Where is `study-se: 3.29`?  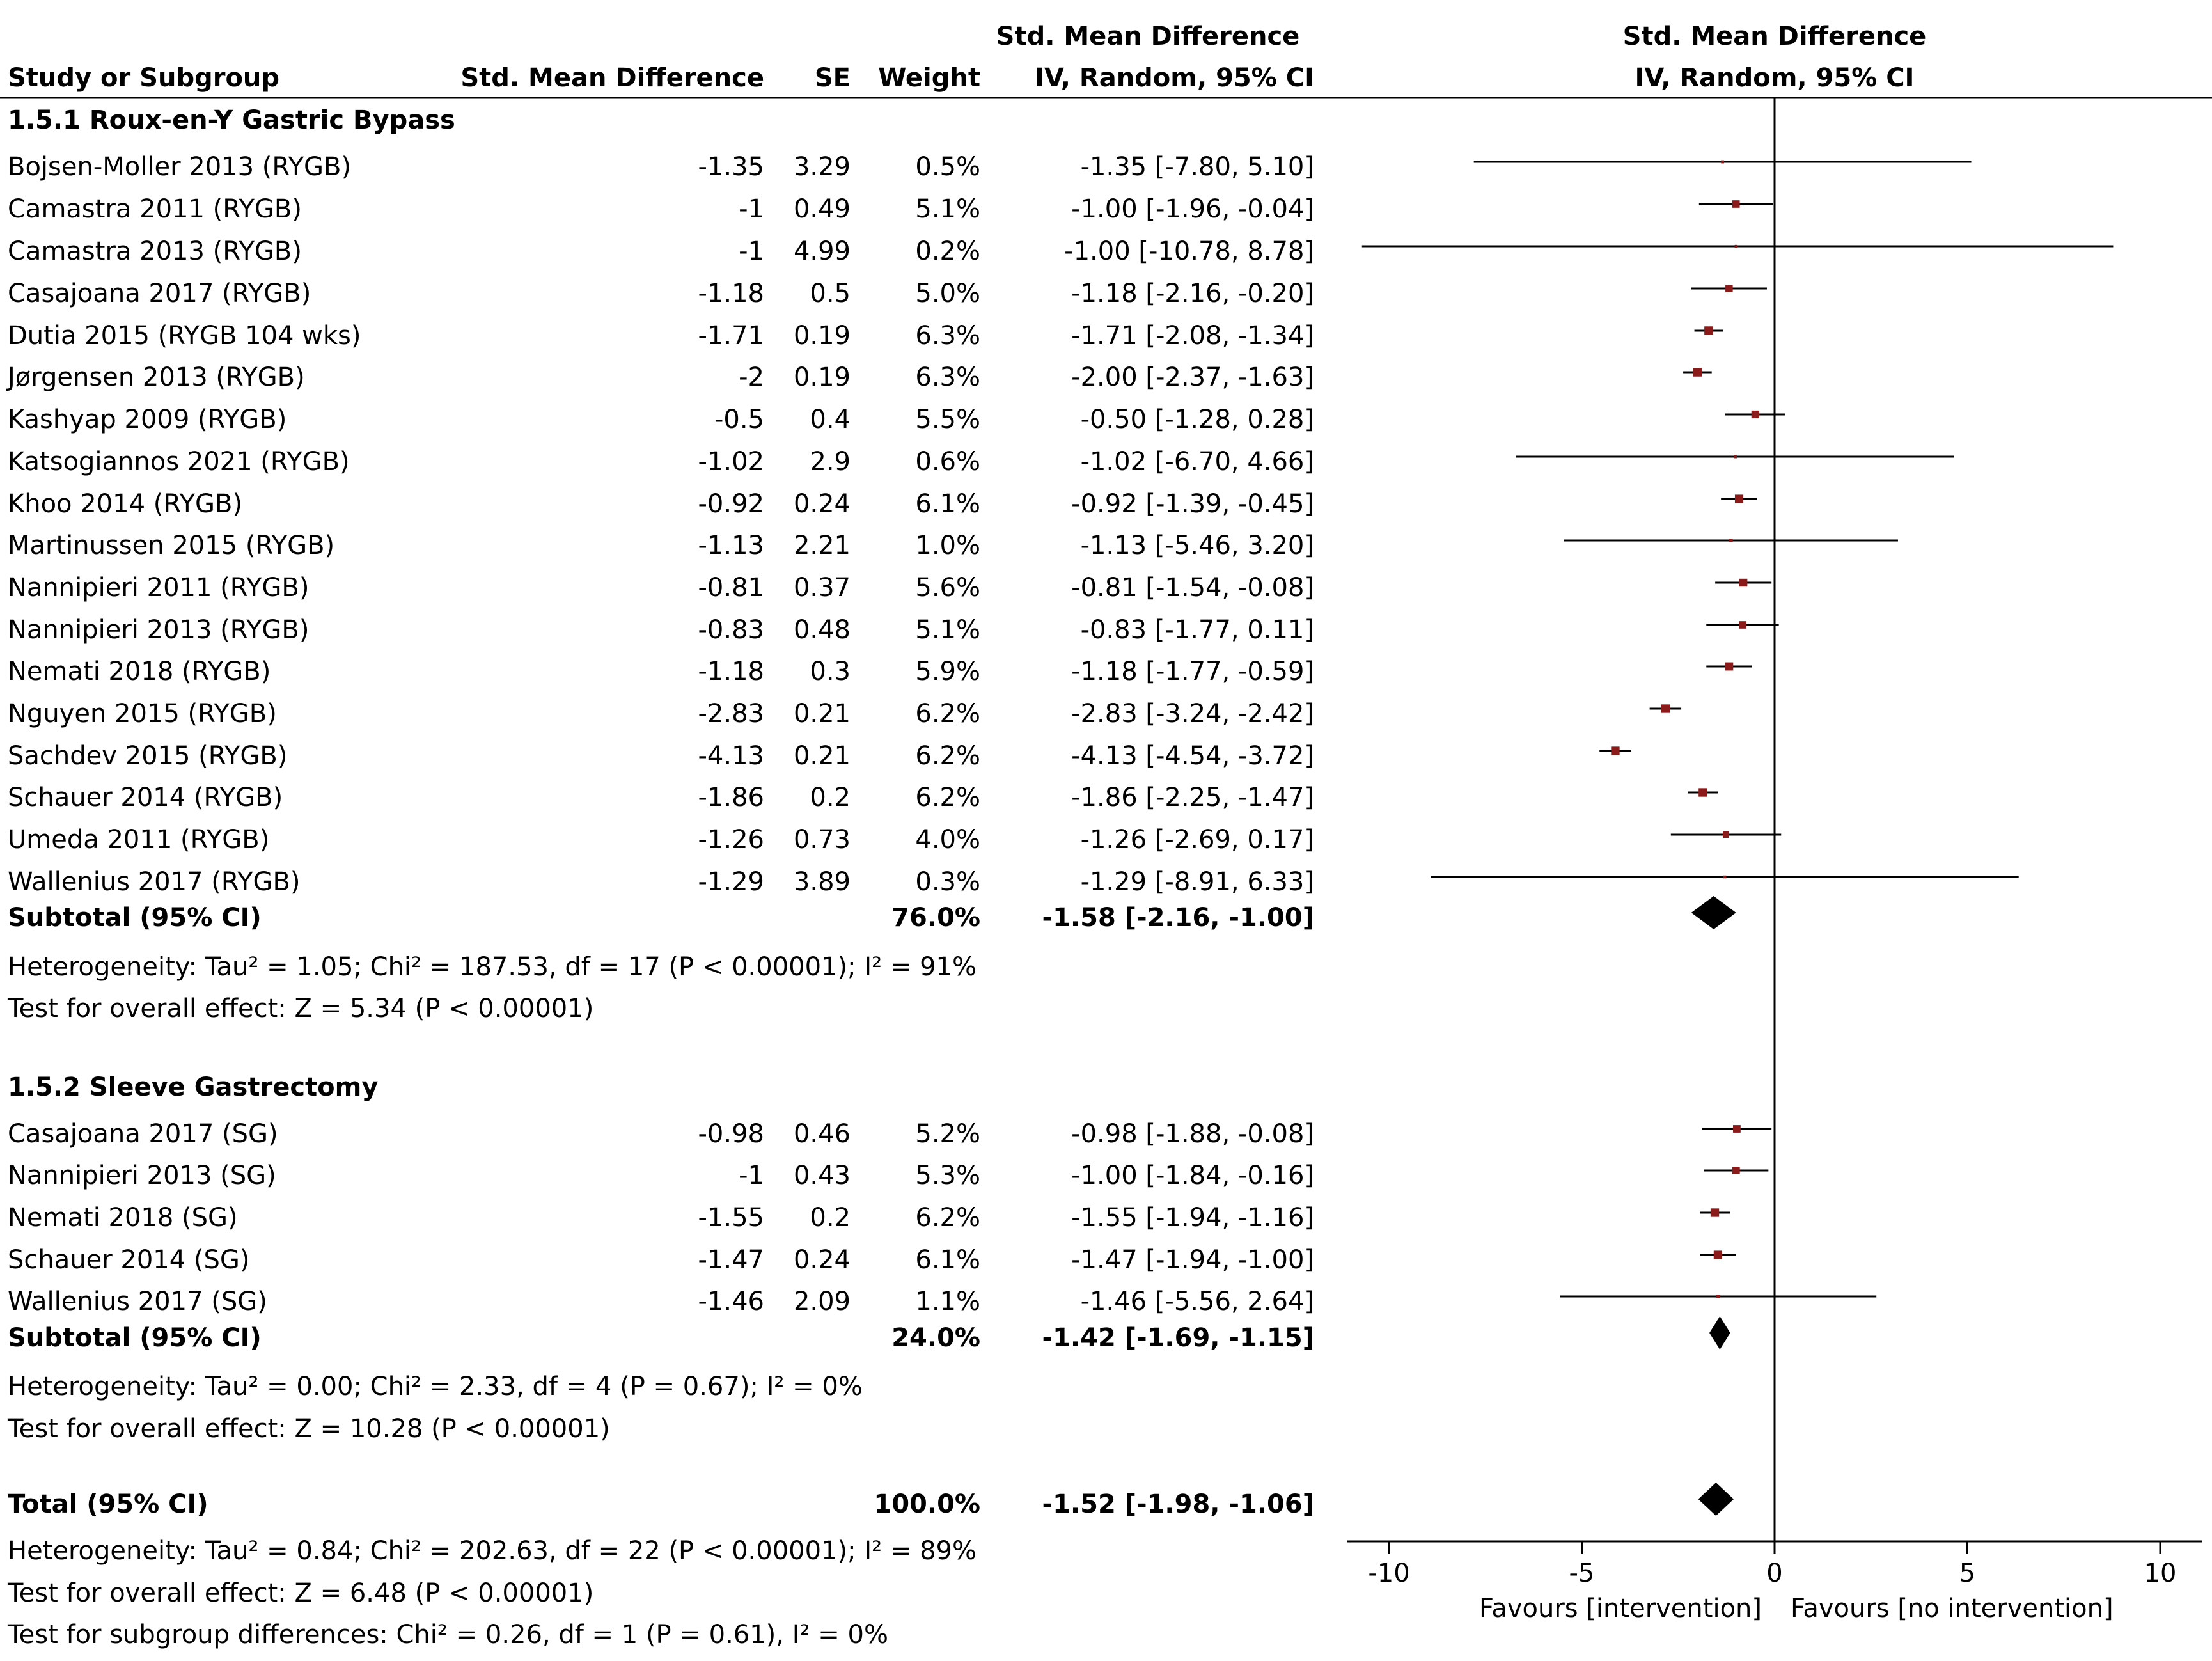 study-se: 3.29 is located at coordinates (822, 167).